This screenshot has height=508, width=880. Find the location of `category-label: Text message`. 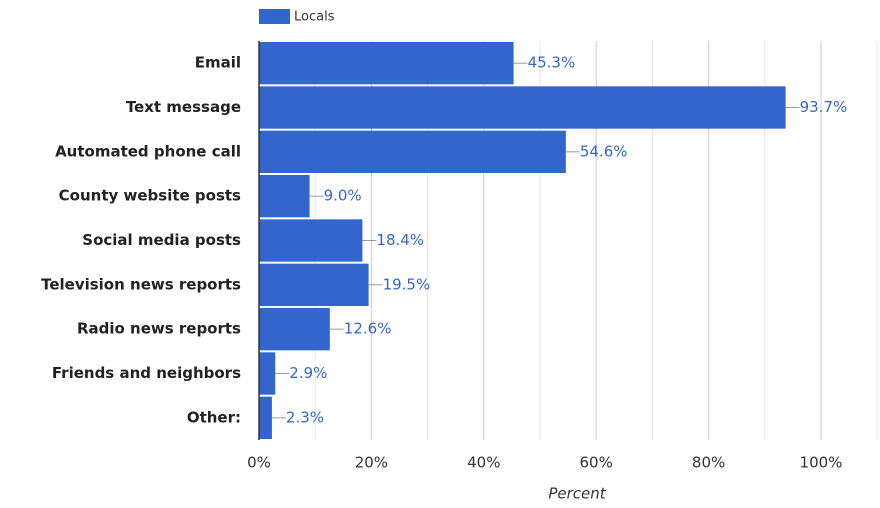

category-label: Text message is located at coordinates (183, 107).